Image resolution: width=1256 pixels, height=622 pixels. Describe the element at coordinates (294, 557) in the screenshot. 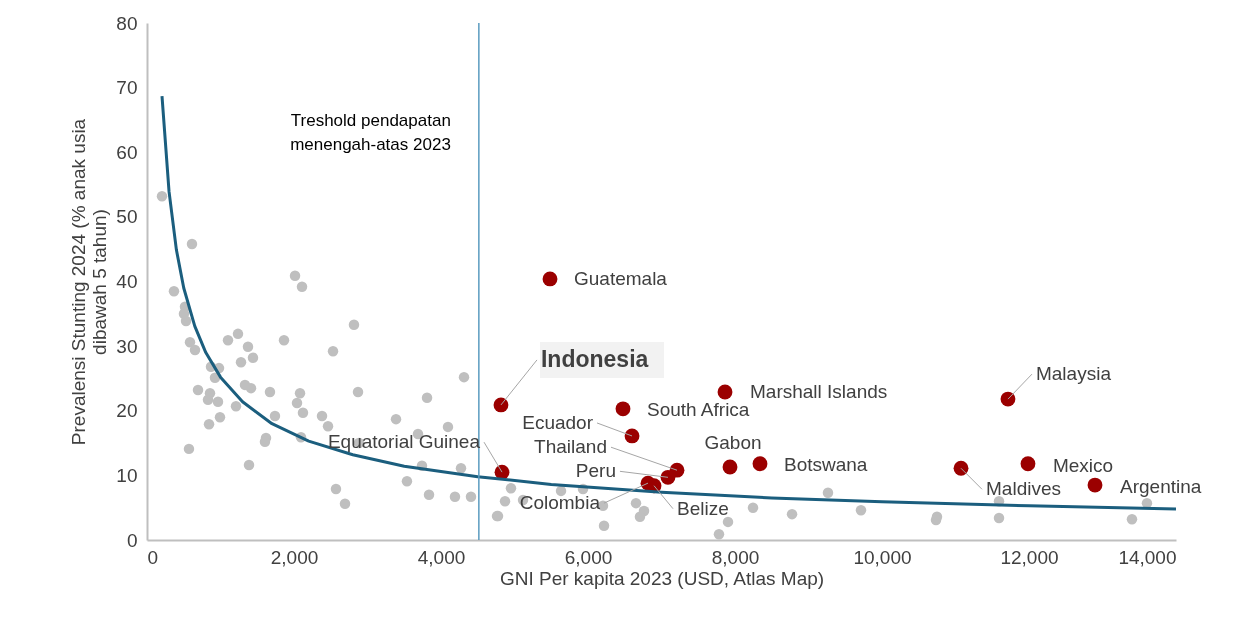

I see `x-tick-label: 2,000` at that location.